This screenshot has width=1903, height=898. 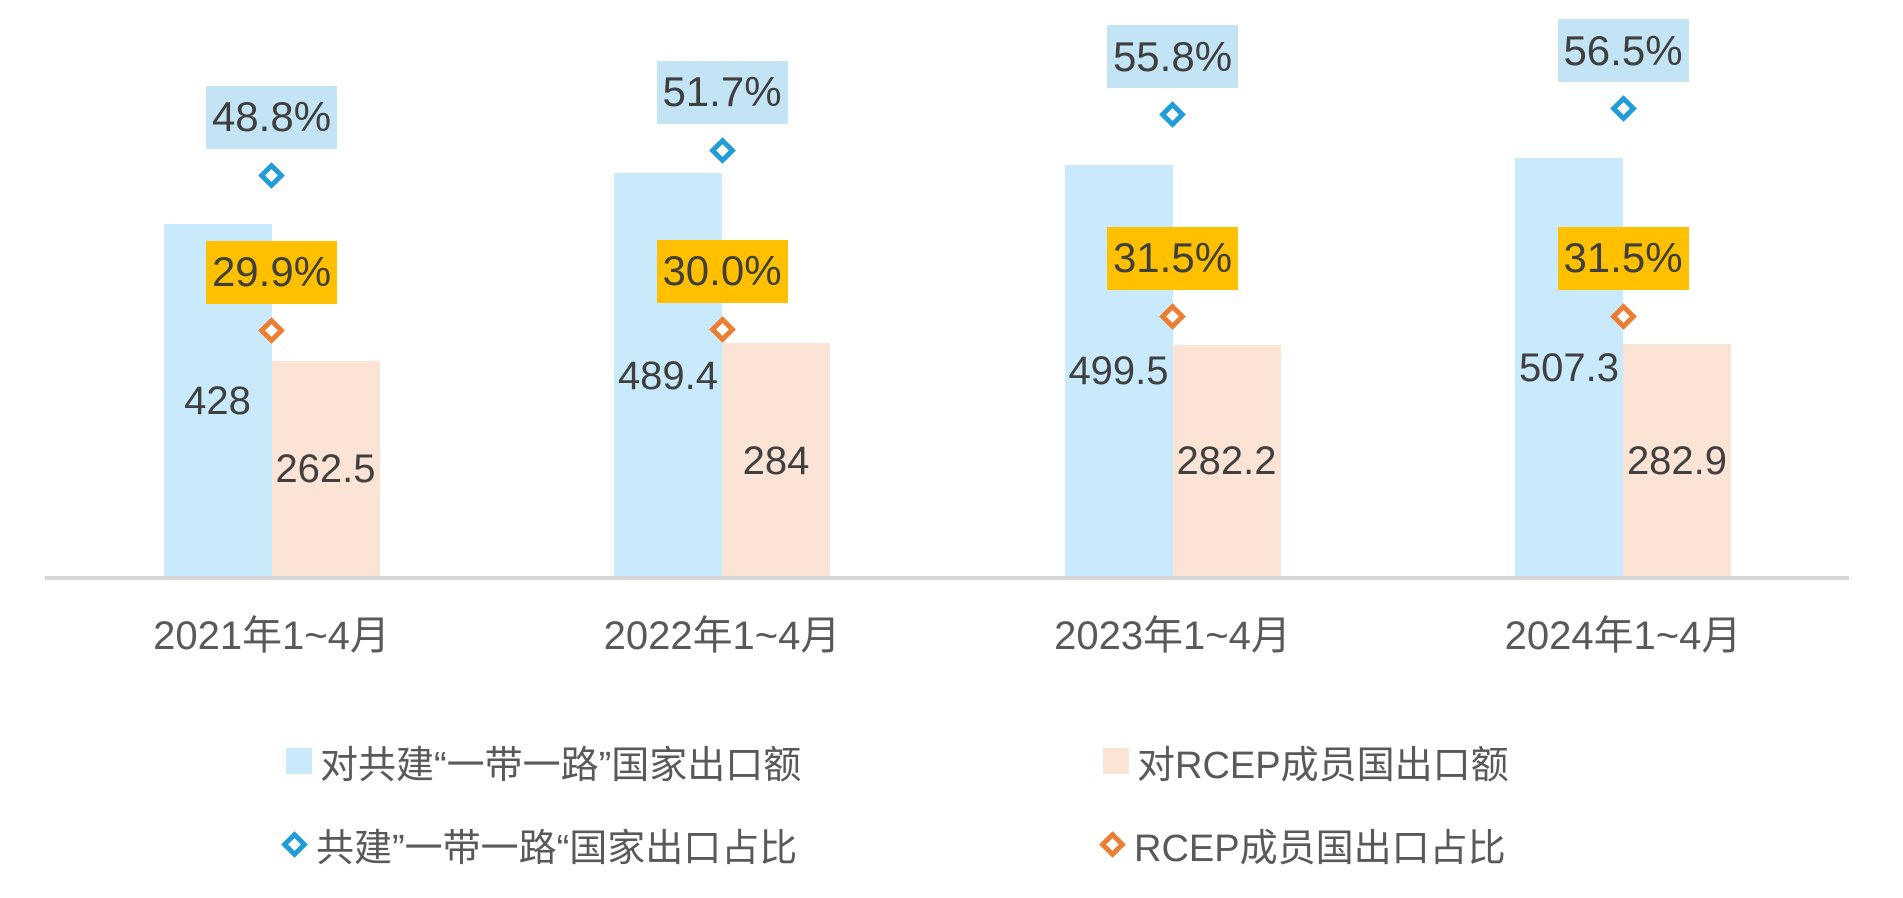 I want to click on rcep-export-value: 282.2, so click(x=1226, y=461).